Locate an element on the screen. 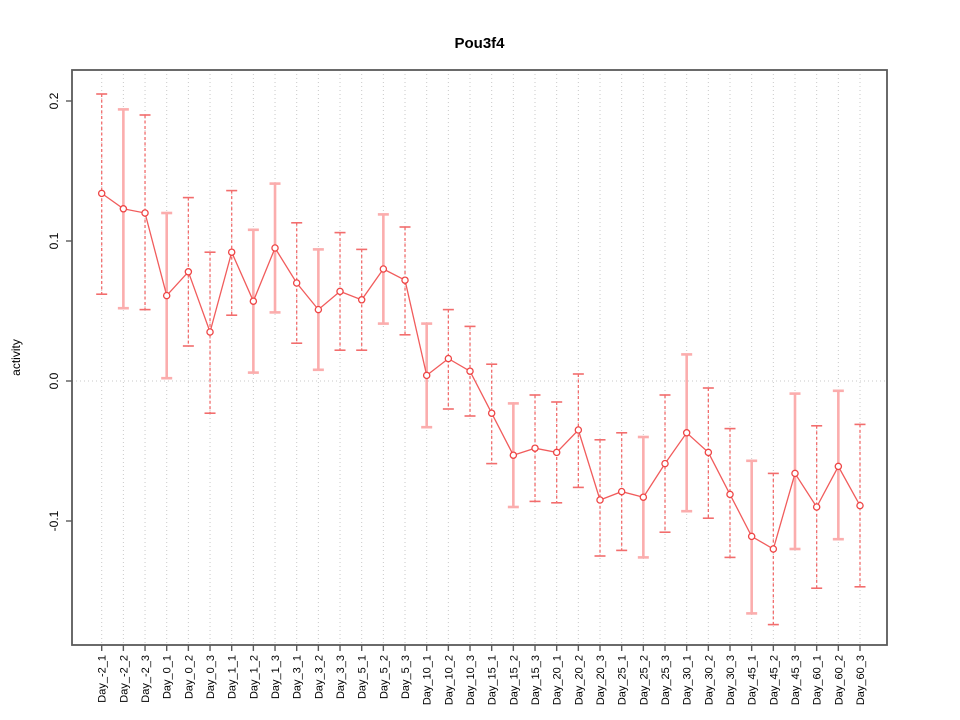  x-tick-label: Day_3_2 is located at coordinates (319, 677).